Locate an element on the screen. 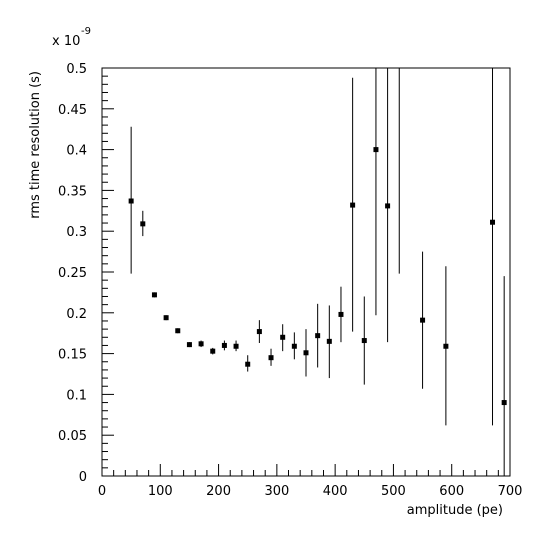 The height and width of the screenshot is (546, 546). x-tick-label: 300 is located at coordinates (276, 491).